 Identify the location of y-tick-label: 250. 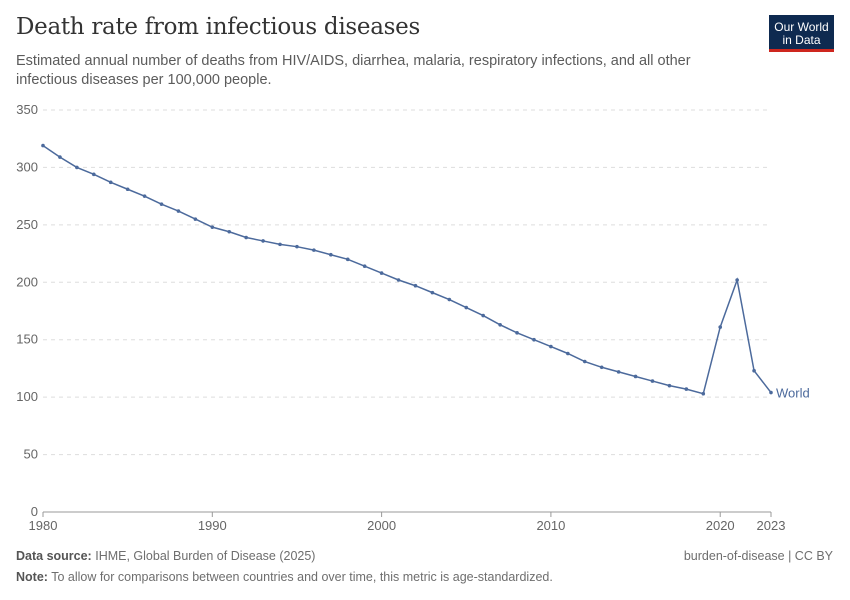
(27, 224).